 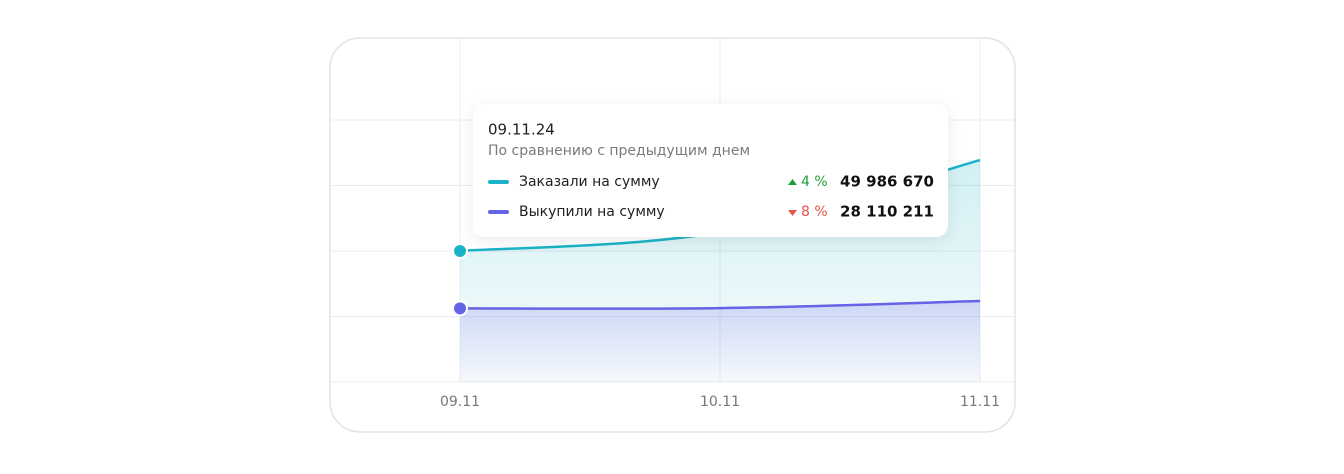 What do you see at coordinates (720, 402) in the screenshot?
I see `x-tick-label: 10.11` at bounding box center [720, 402].